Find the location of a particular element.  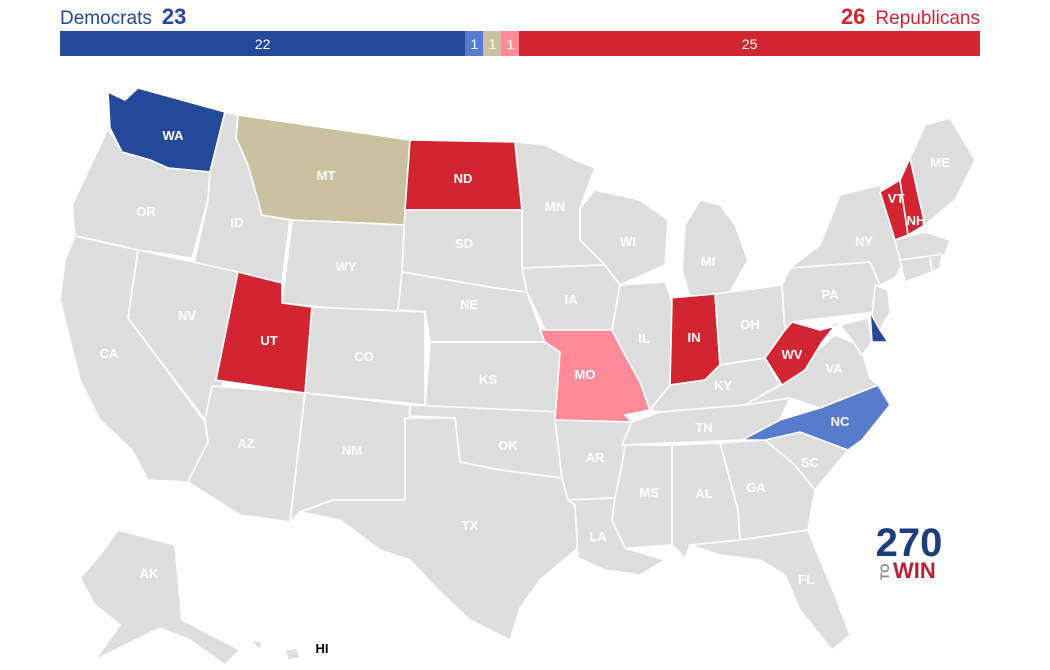

logo-to: TO is located at coordinates (885, 572).